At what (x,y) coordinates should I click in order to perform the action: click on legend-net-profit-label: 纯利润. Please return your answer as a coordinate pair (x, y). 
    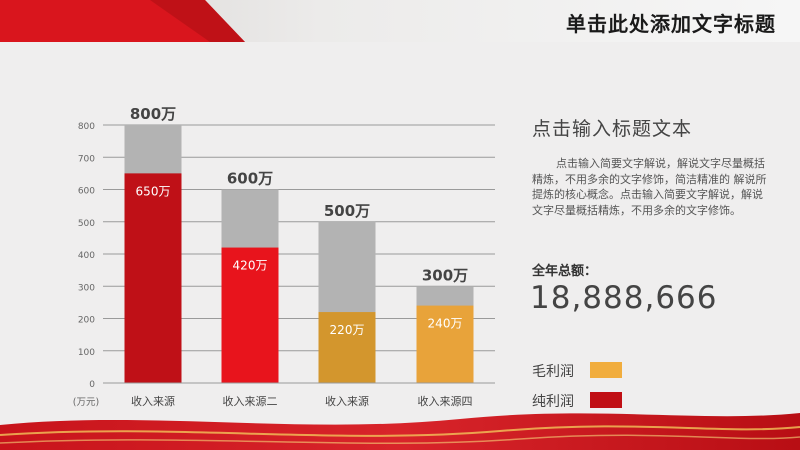
    Looking at the image, I should click on (553, 402).